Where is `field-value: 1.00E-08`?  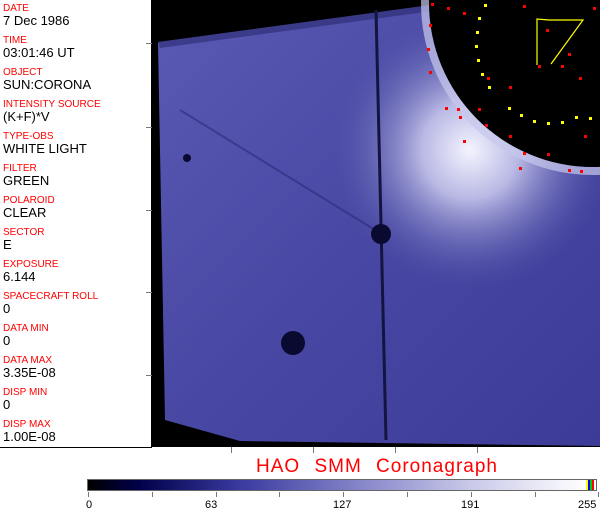 field-value: 1.00E-08 is located at coordinates (29, 436).